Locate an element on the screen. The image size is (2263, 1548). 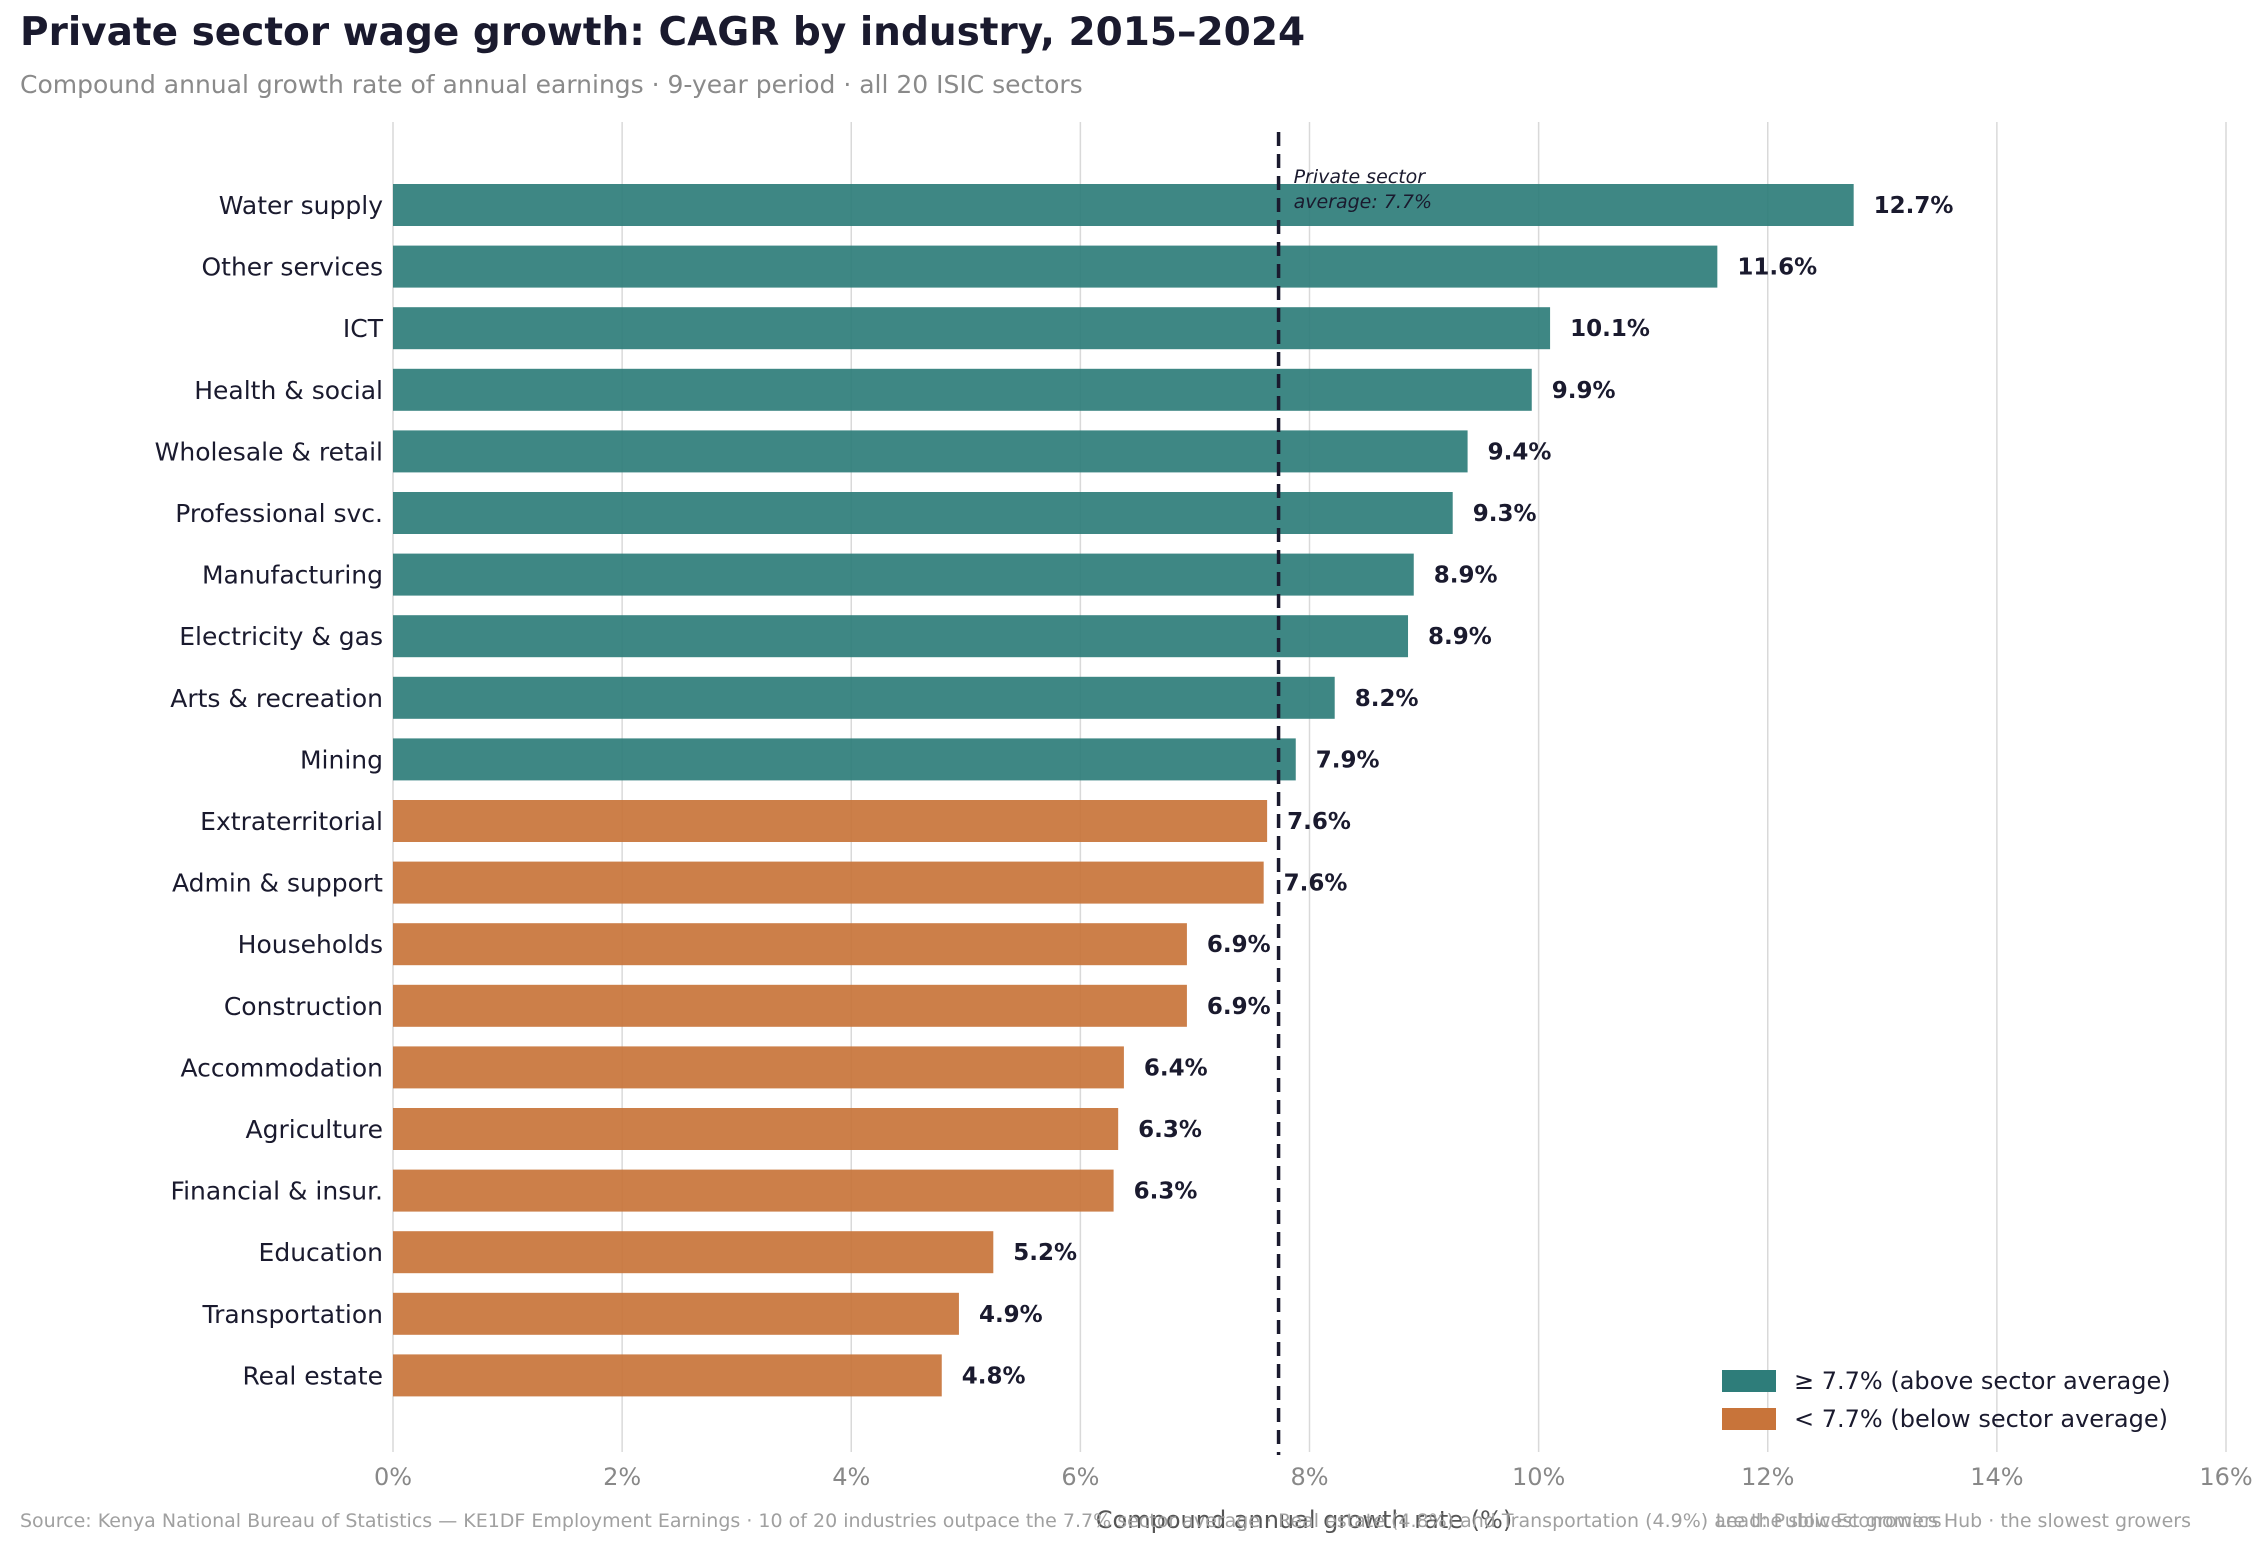
x-tick-label: 0% is located at coordinates (393, 1477).